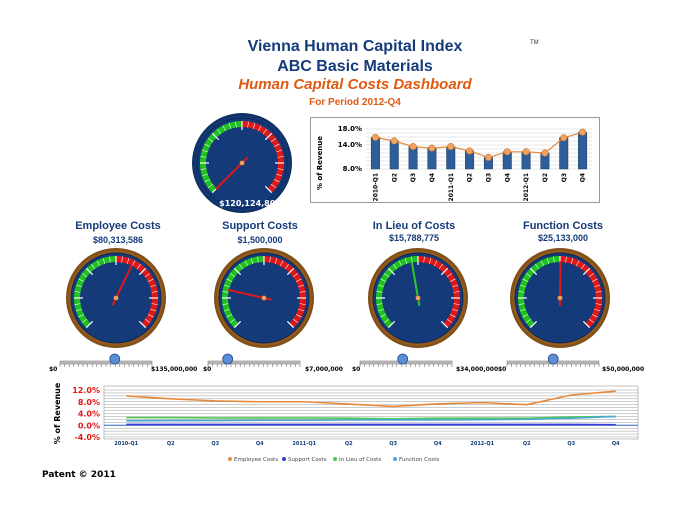 The image size is (690, 514). Describe the element at coordinates (414, 226) in the screenshot. I see `in-lieu-costs-title: In Lieu of Costs` at that location.